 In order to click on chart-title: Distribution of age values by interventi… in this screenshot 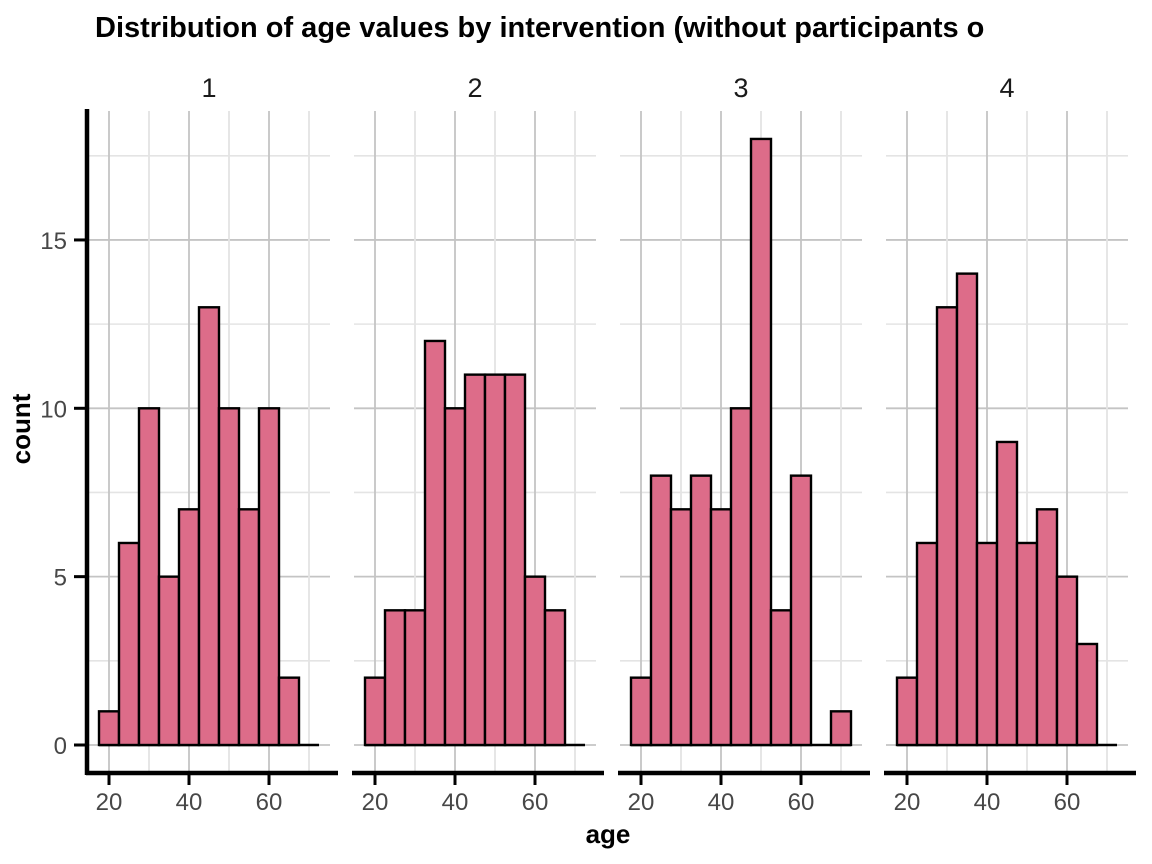, I will do `click(540, 28)`.